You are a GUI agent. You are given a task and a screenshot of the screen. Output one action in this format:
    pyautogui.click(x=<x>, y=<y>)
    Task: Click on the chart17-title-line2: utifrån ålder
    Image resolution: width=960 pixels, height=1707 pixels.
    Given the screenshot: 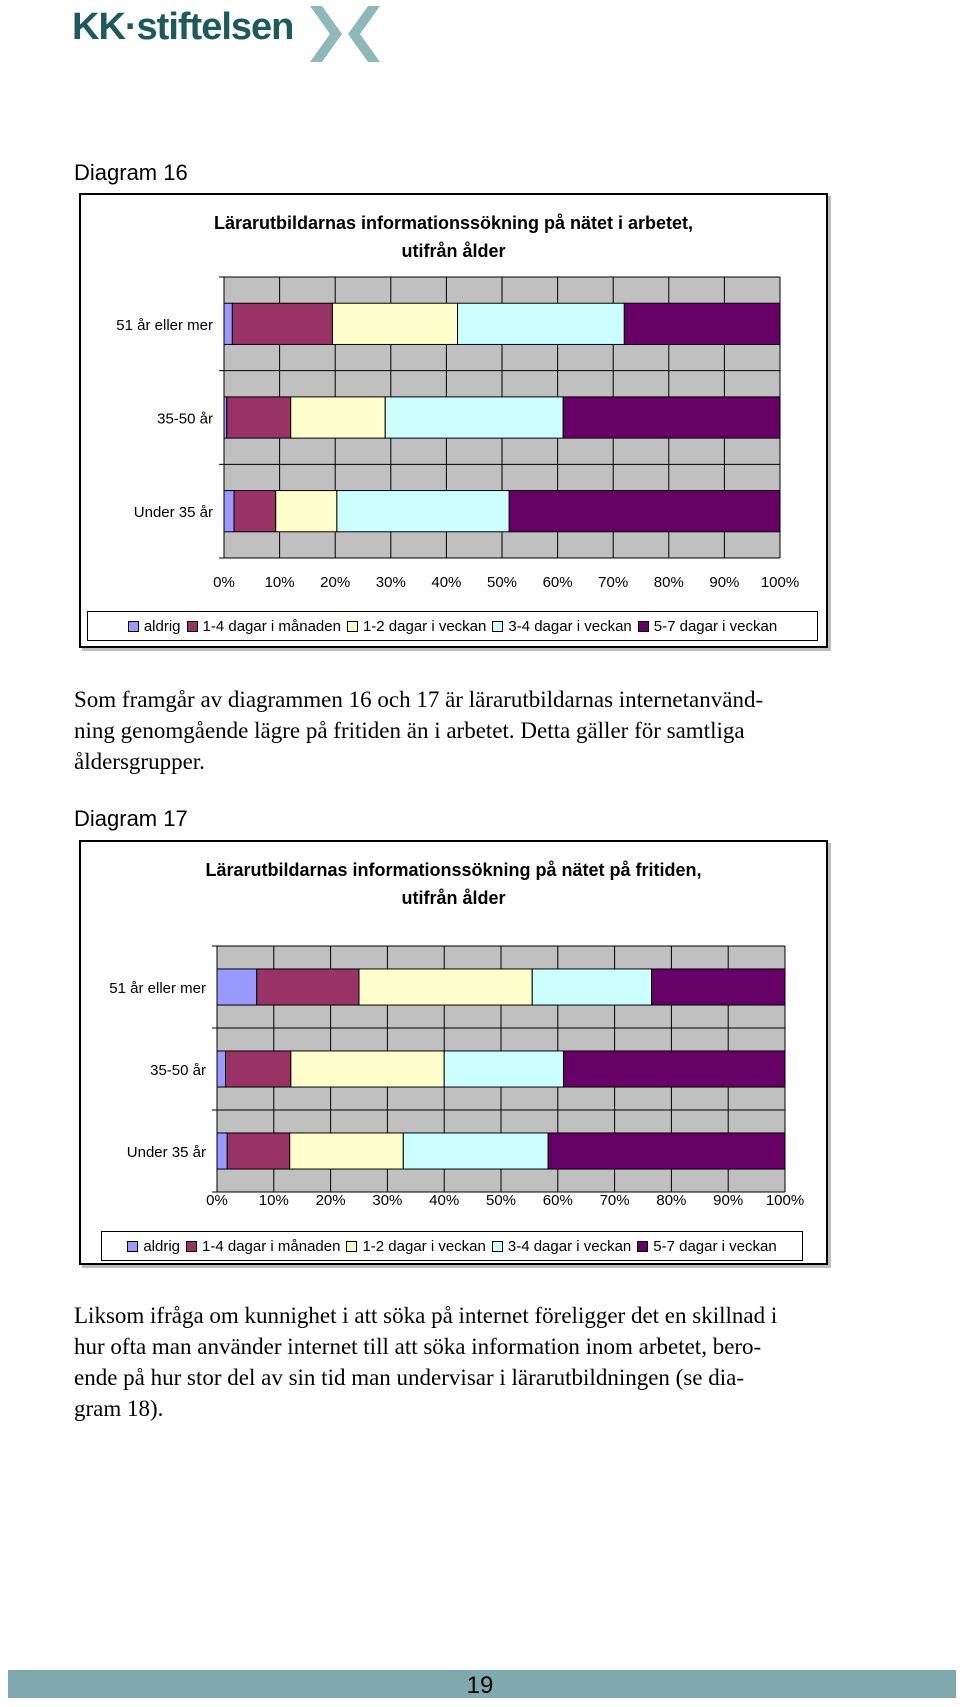 What is the action you would take?
    pyautogui.click(x=453, y=898)
    